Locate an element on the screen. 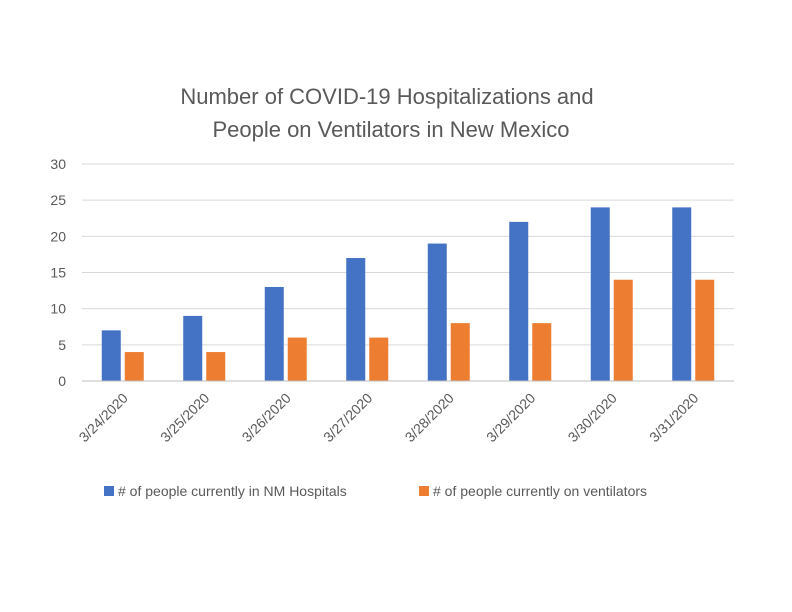 Image resolution: width=792 pixels, height=612 pixels. y-tick-label: 0 is located at coordinates (62, 381).